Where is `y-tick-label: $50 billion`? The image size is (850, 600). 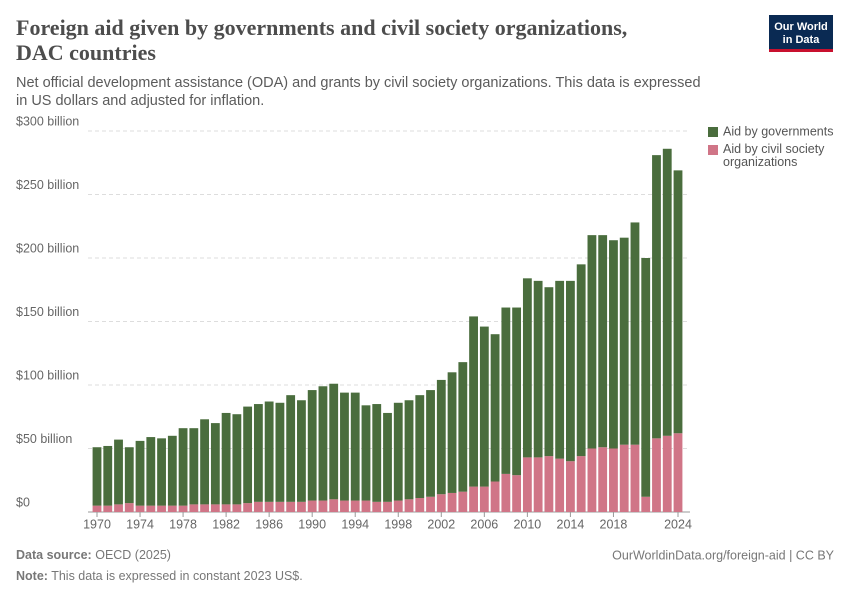
y-tick-label: $50 billion is located at coordinates (44, 439).